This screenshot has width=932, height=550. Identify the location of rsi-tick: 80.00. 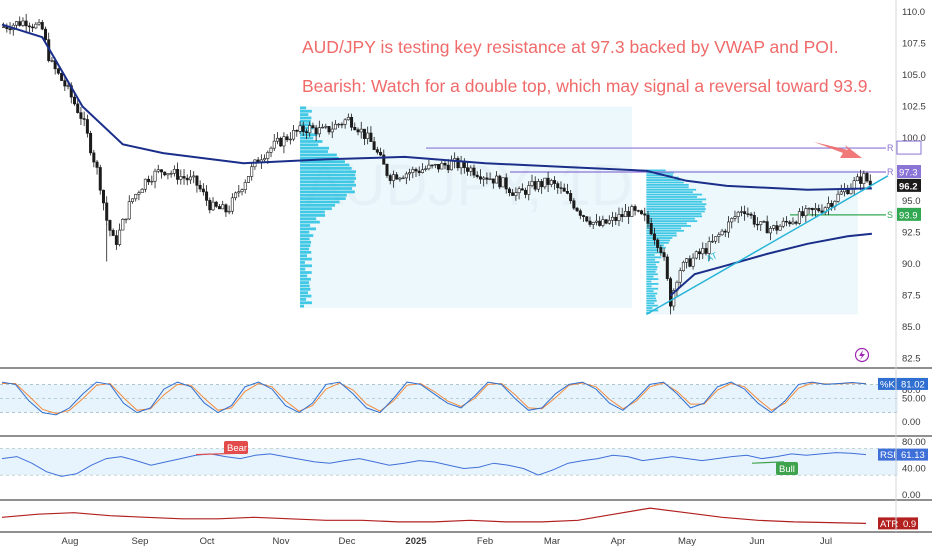
(914, 442).